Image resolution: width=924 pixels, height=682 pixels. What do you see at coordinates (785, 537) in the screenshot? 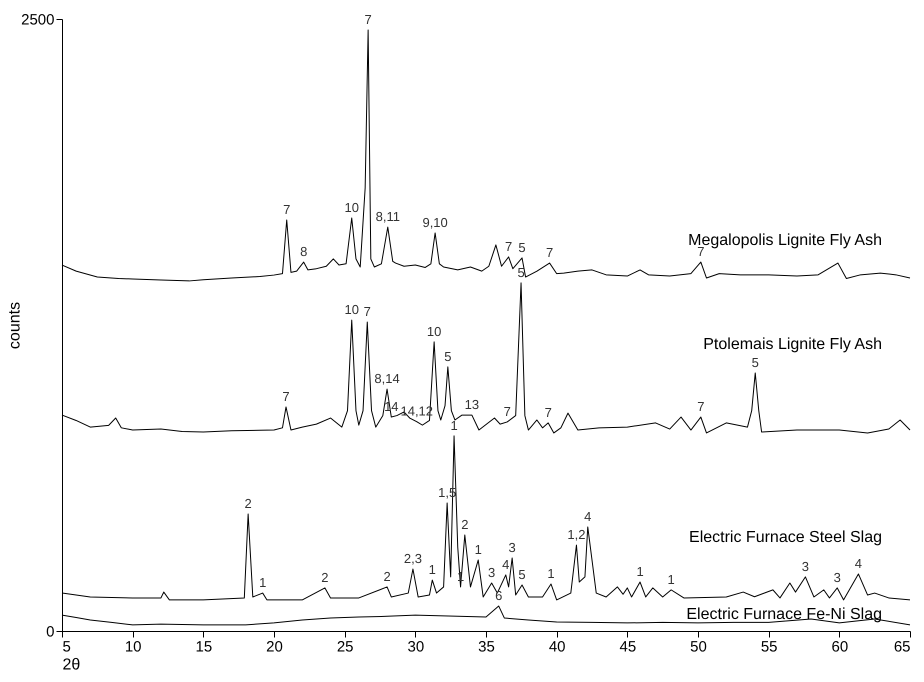
I see `text: Electric Furnace Steel Slag` at bounding box center [785, 537].